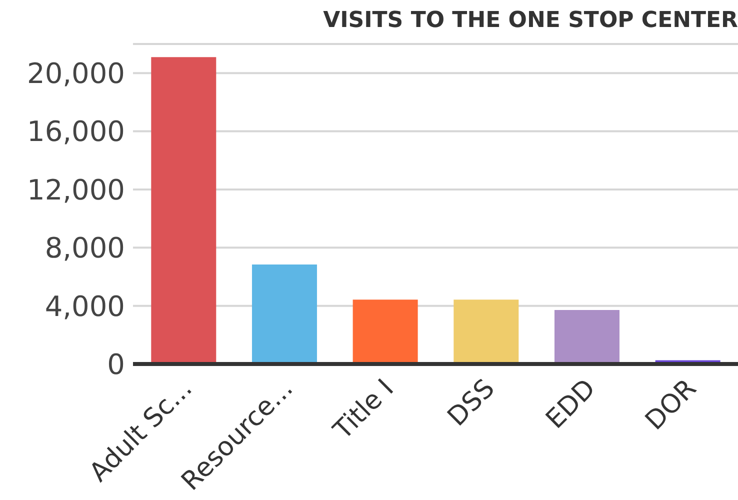 The height and width of the screenshot is (500, 738). What do you see at coordinates (530, 21) in the screenshot?
I see `chart-title: VISITS TO THE ONE STOP CENTER` at bounding box center [530, 21].